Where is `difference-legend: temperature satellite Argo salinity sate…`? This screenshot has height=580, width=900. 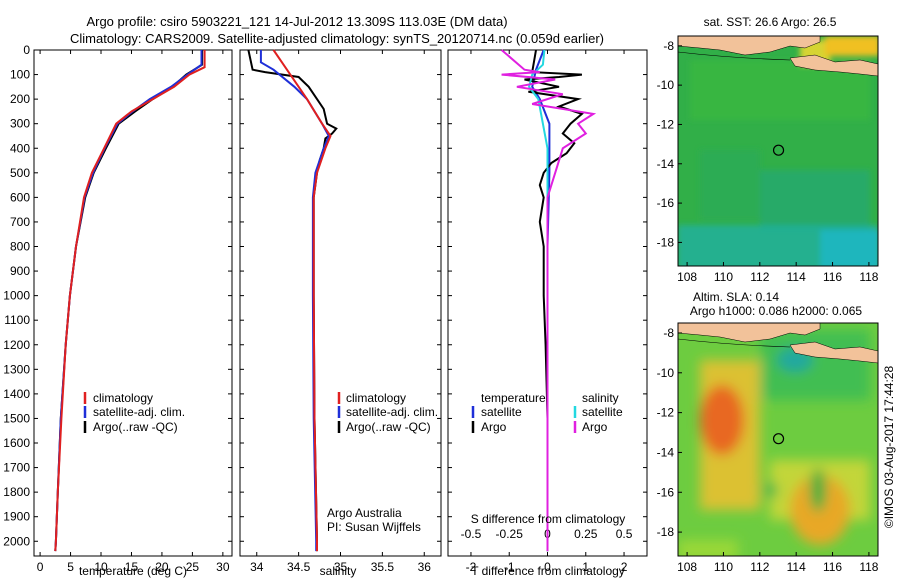
difference-legend: temperature satellite Argo salinity sate… is located at coordinates (547, 412).